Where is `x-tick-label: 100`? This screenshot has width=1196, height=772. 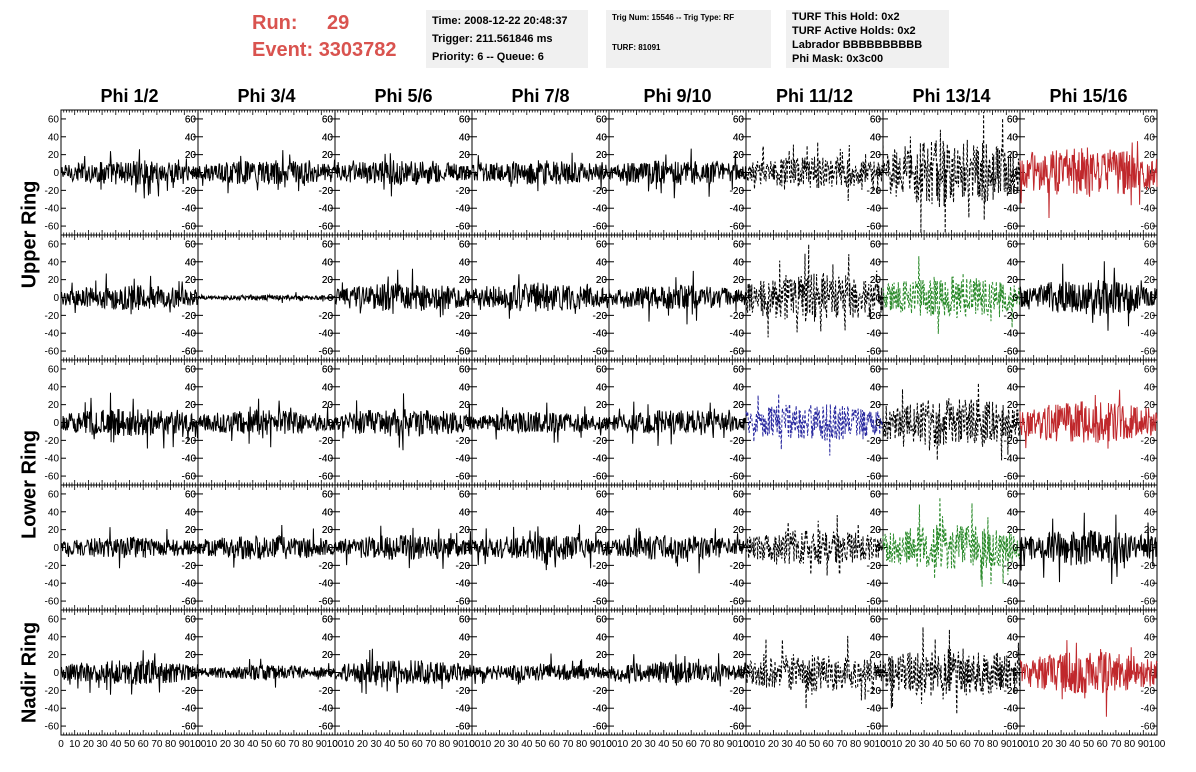
x-tick-label: 100 is located at coordinates (609, 744).